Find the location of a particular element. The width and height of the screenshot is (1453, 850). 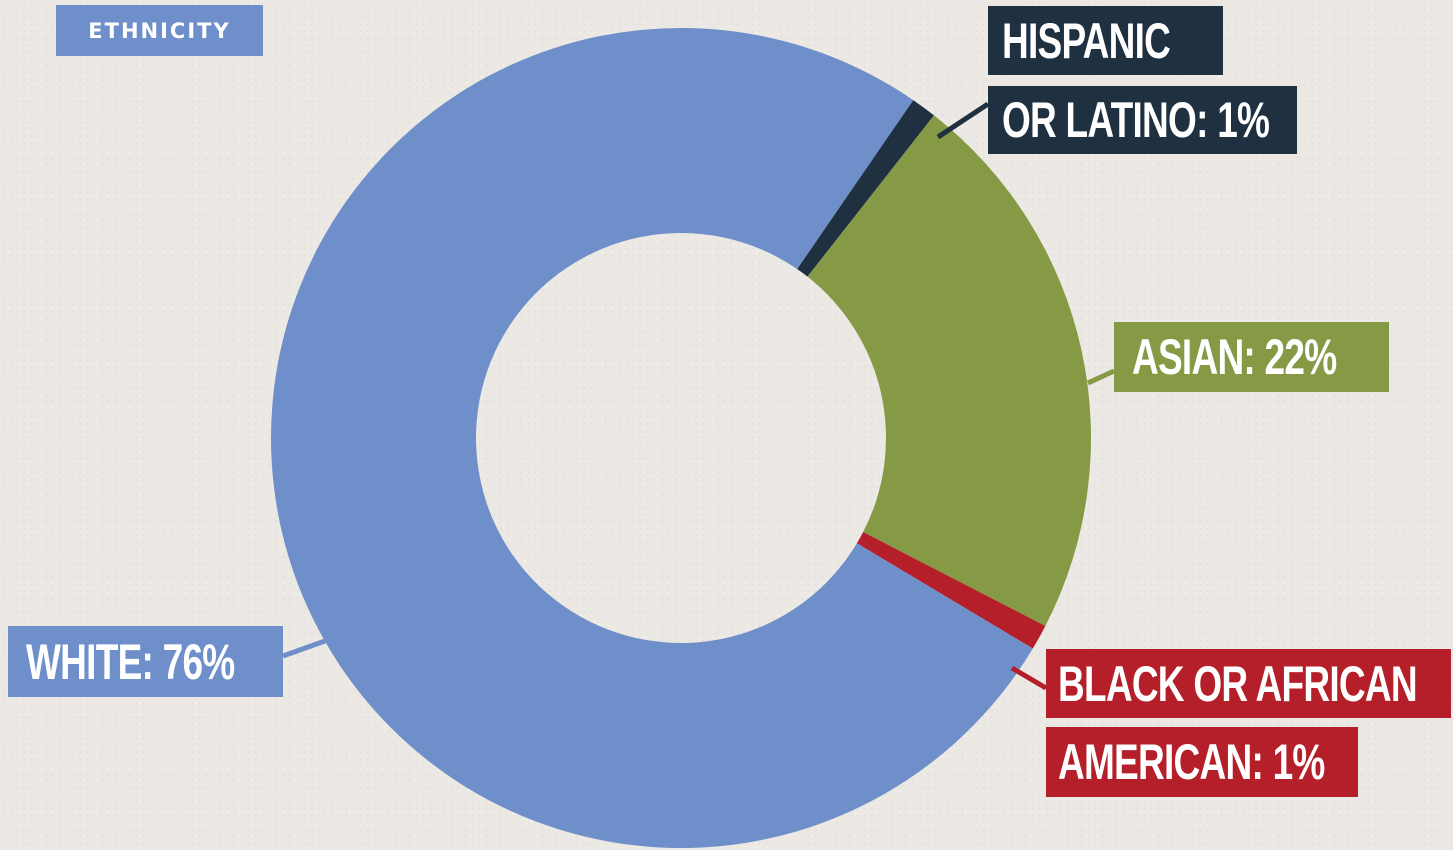

chart-title: ETHNICITY is located at coordinates (159, 30).